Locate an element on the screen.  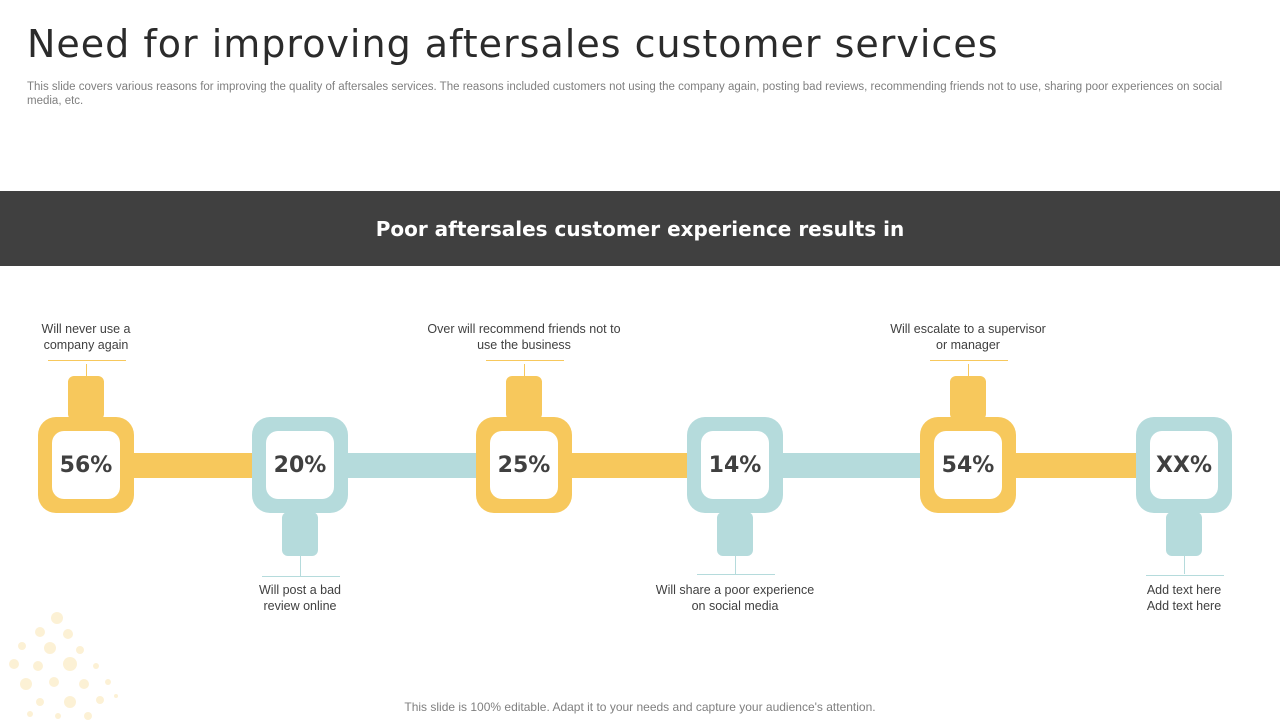
node-2-label: Will post a bad review online is located at coordinates (300, 598).